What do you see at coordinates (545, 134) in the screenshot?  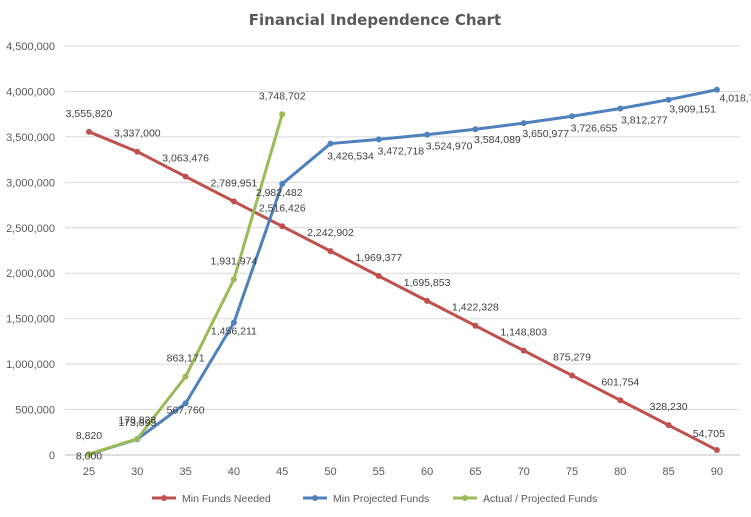 I see `data-label: 3,650,977` at bounding box center [545, 134].